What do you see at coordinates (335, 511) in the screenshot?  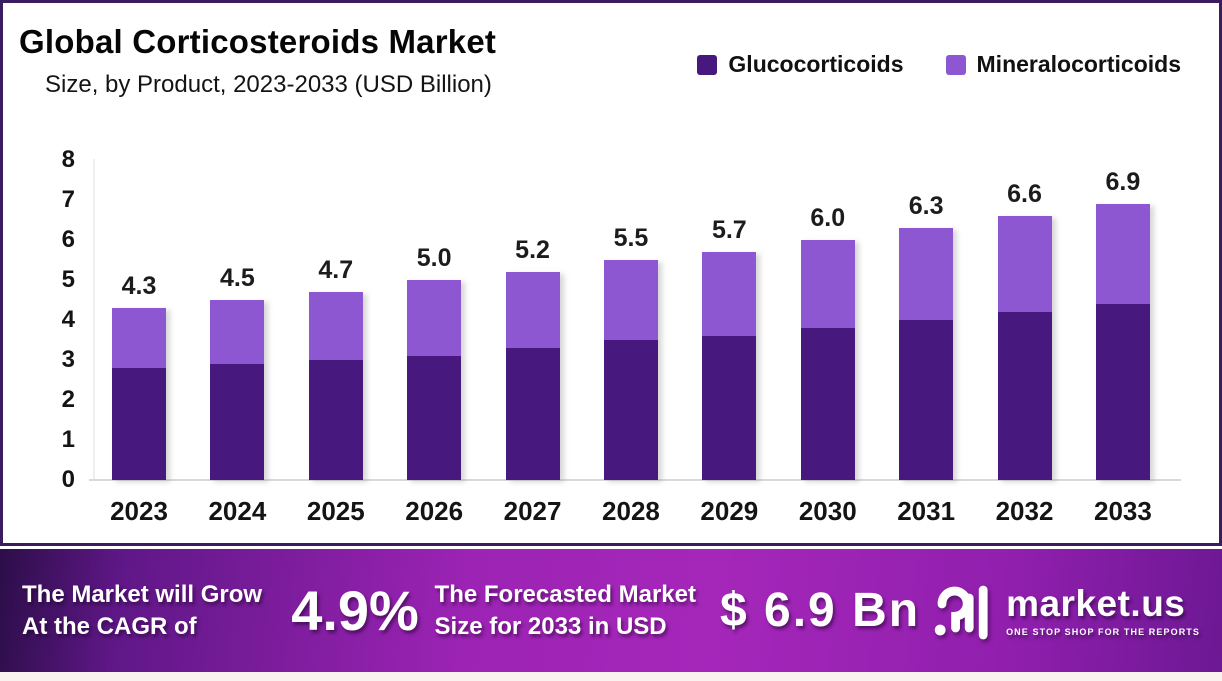 I see `x-tick-label: 2025` at bounding box center [335, 511].